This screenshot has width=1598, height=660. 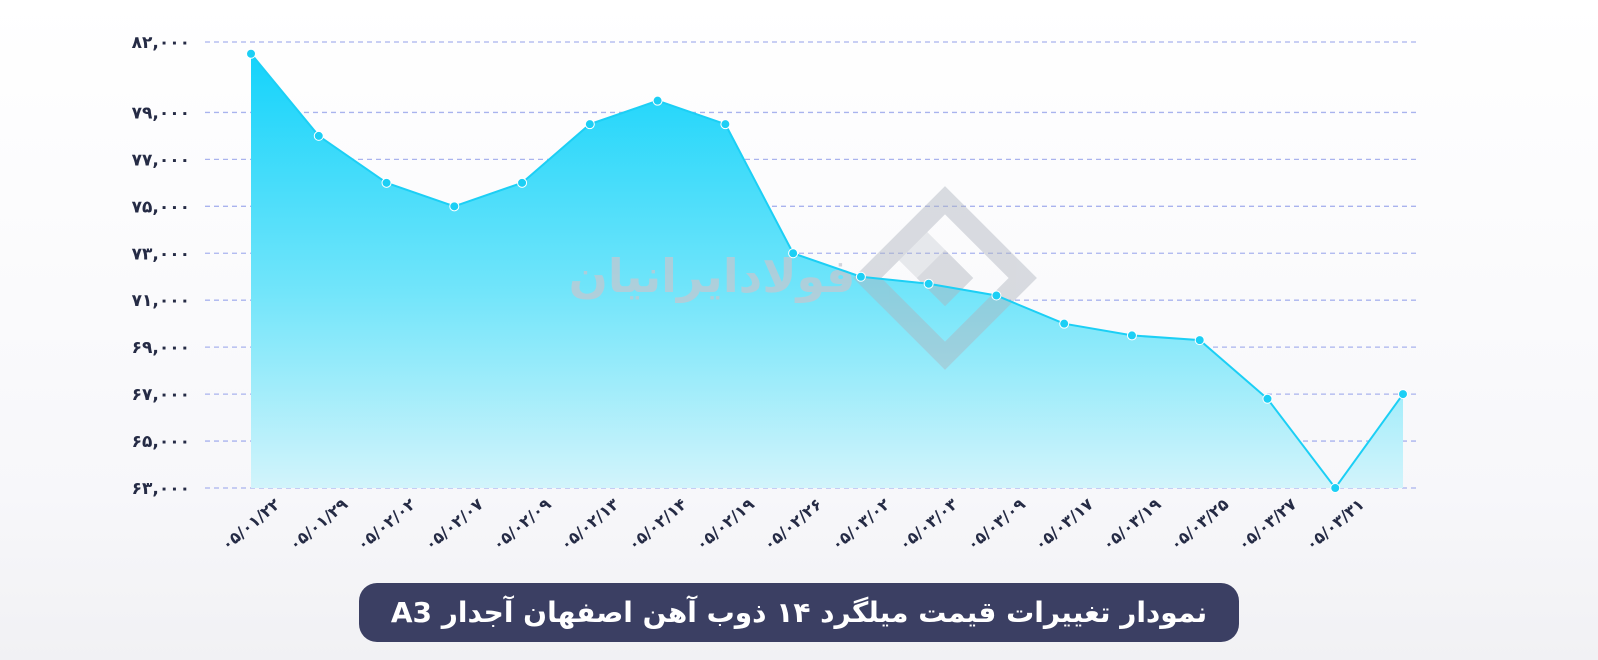 I want to click on y-tick-label: ۷۱,۰۰۰, so click(x=161, y=301).